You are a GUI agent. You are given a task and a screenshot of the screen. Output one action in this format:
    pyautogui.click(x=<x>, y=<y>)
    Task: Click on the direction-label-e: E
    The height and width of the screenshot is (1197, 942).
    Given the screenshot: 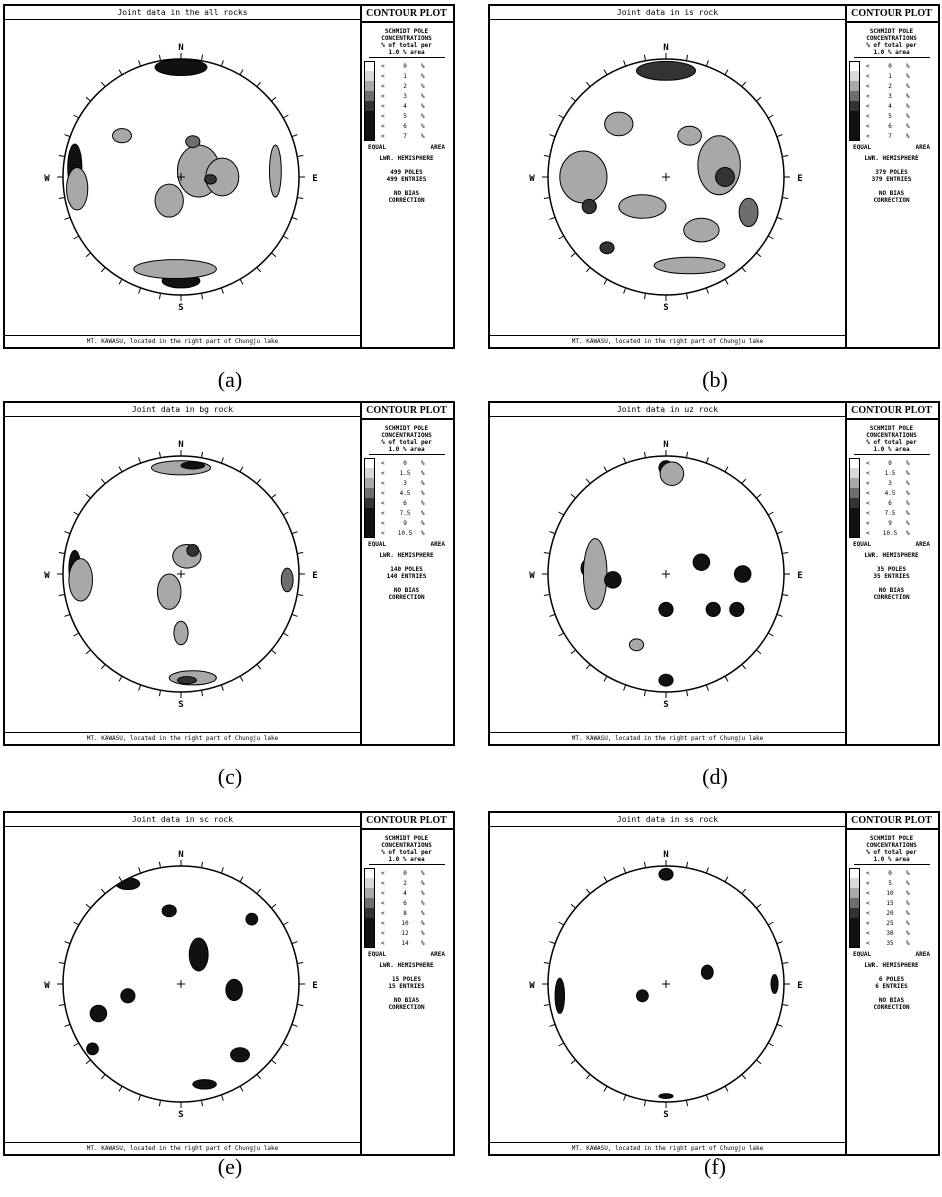 What is the action you would take?
    pyautogui.click(x=314, y=576)
    